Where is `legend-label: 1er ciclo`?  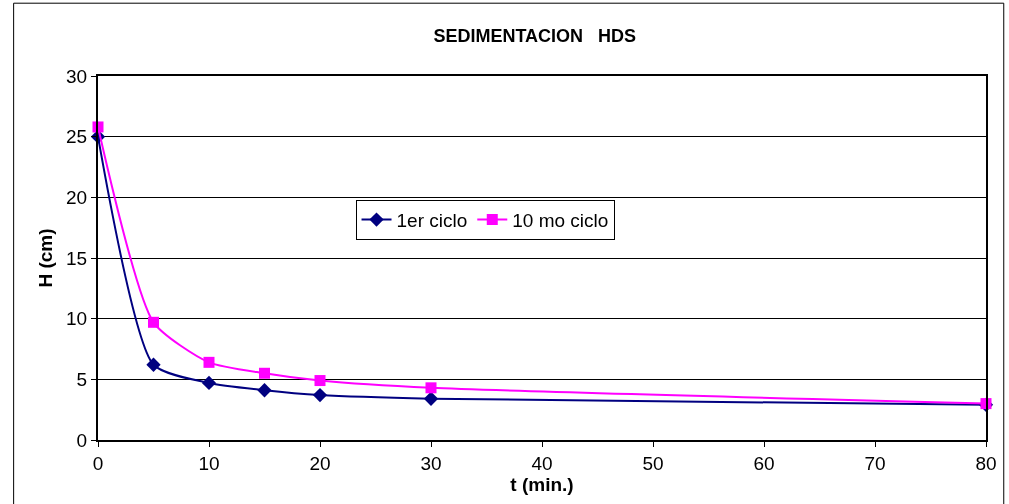 legend-label: 1er ciclo is located at coordinates (432, 221).